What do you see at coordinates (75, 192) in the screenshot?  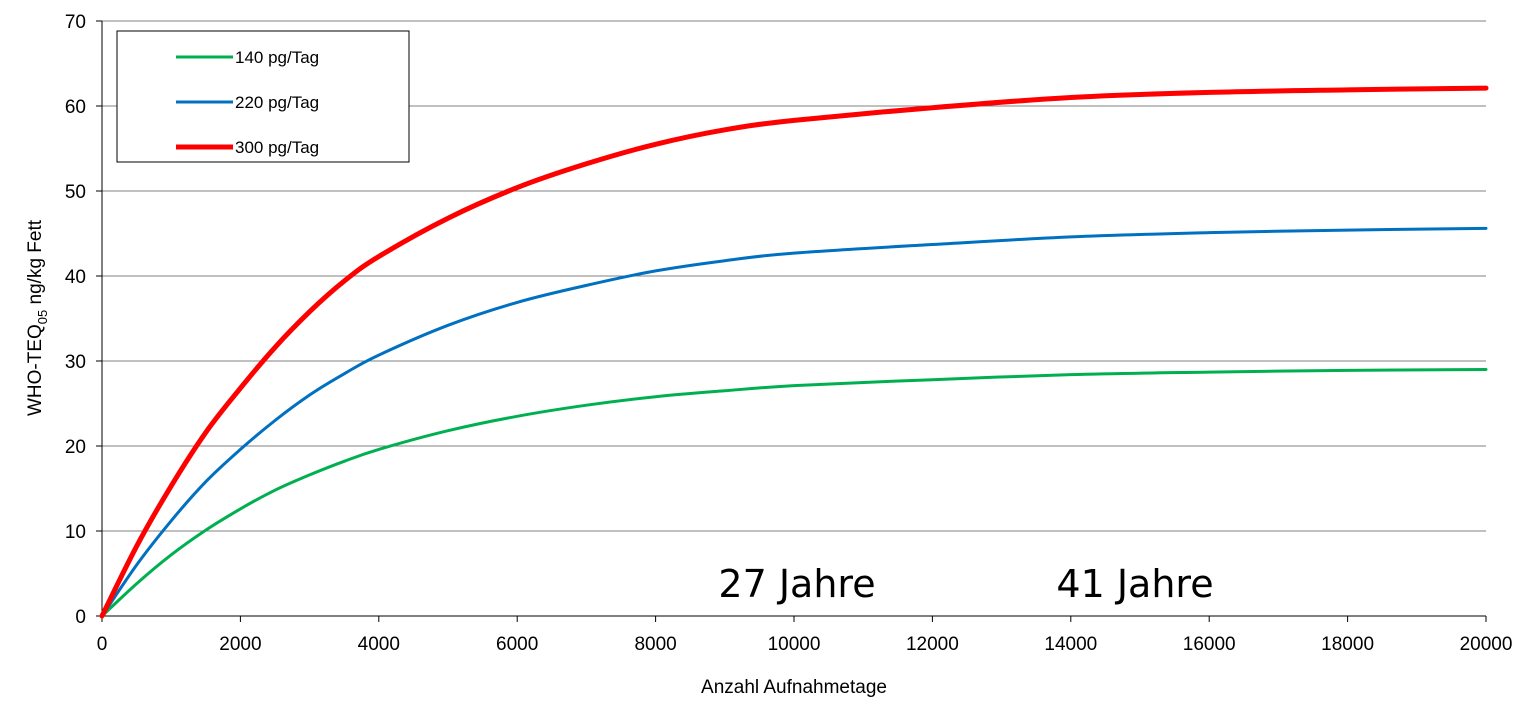 I see `y-tick-label: 50` at bounding box center [75, 192].